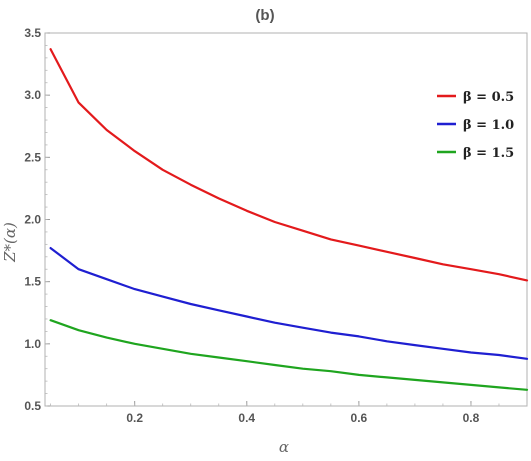 The height and width of the screenshot is (461, 531). Describe the element at coordinates (488, 97) in the screenshot. I see `legend-label: β = 0.5` at that location.